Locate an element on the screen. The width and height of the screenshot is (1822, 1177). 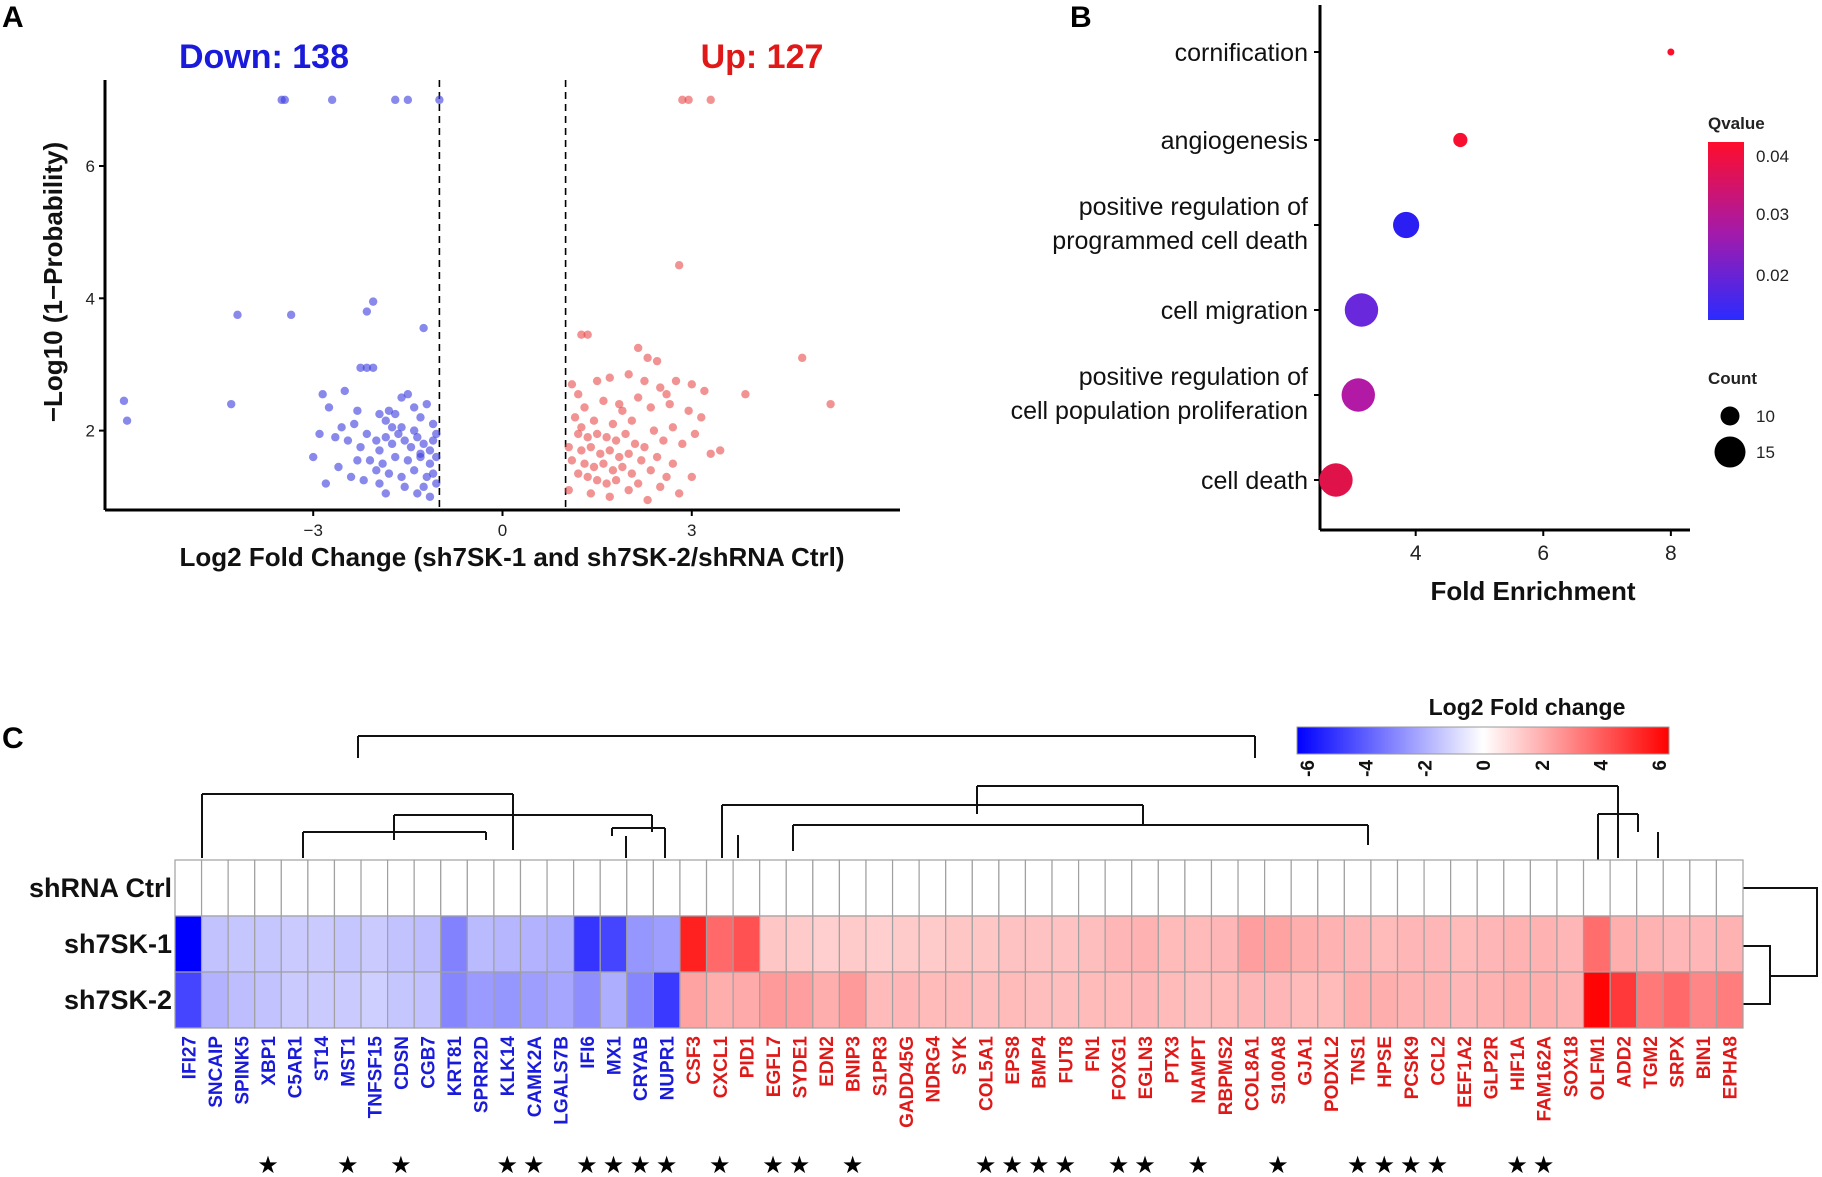
gene-label: EGLN3 is located at coordinates (1146, 1067).